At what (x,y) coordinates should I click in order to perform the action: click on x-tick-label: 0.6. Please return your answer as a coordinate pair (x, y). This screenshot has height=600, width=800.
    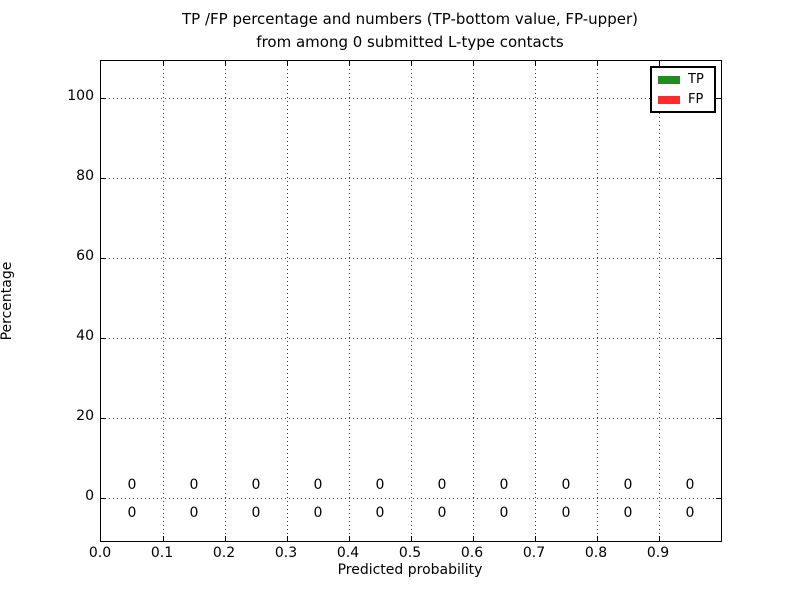
    Looking at the image, I should click on (472, 553).